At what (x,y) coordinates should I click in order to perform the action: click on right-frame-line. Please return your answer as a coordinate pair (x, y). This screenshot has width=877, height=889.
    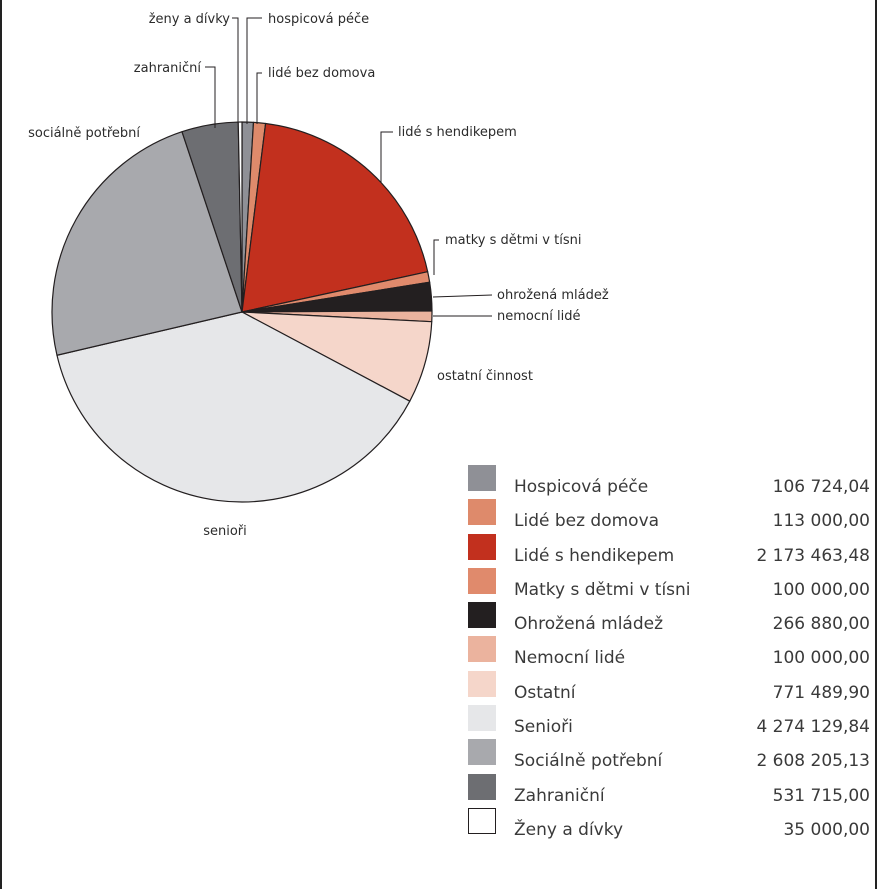
    Looking at the image, I should click on (876, 444).